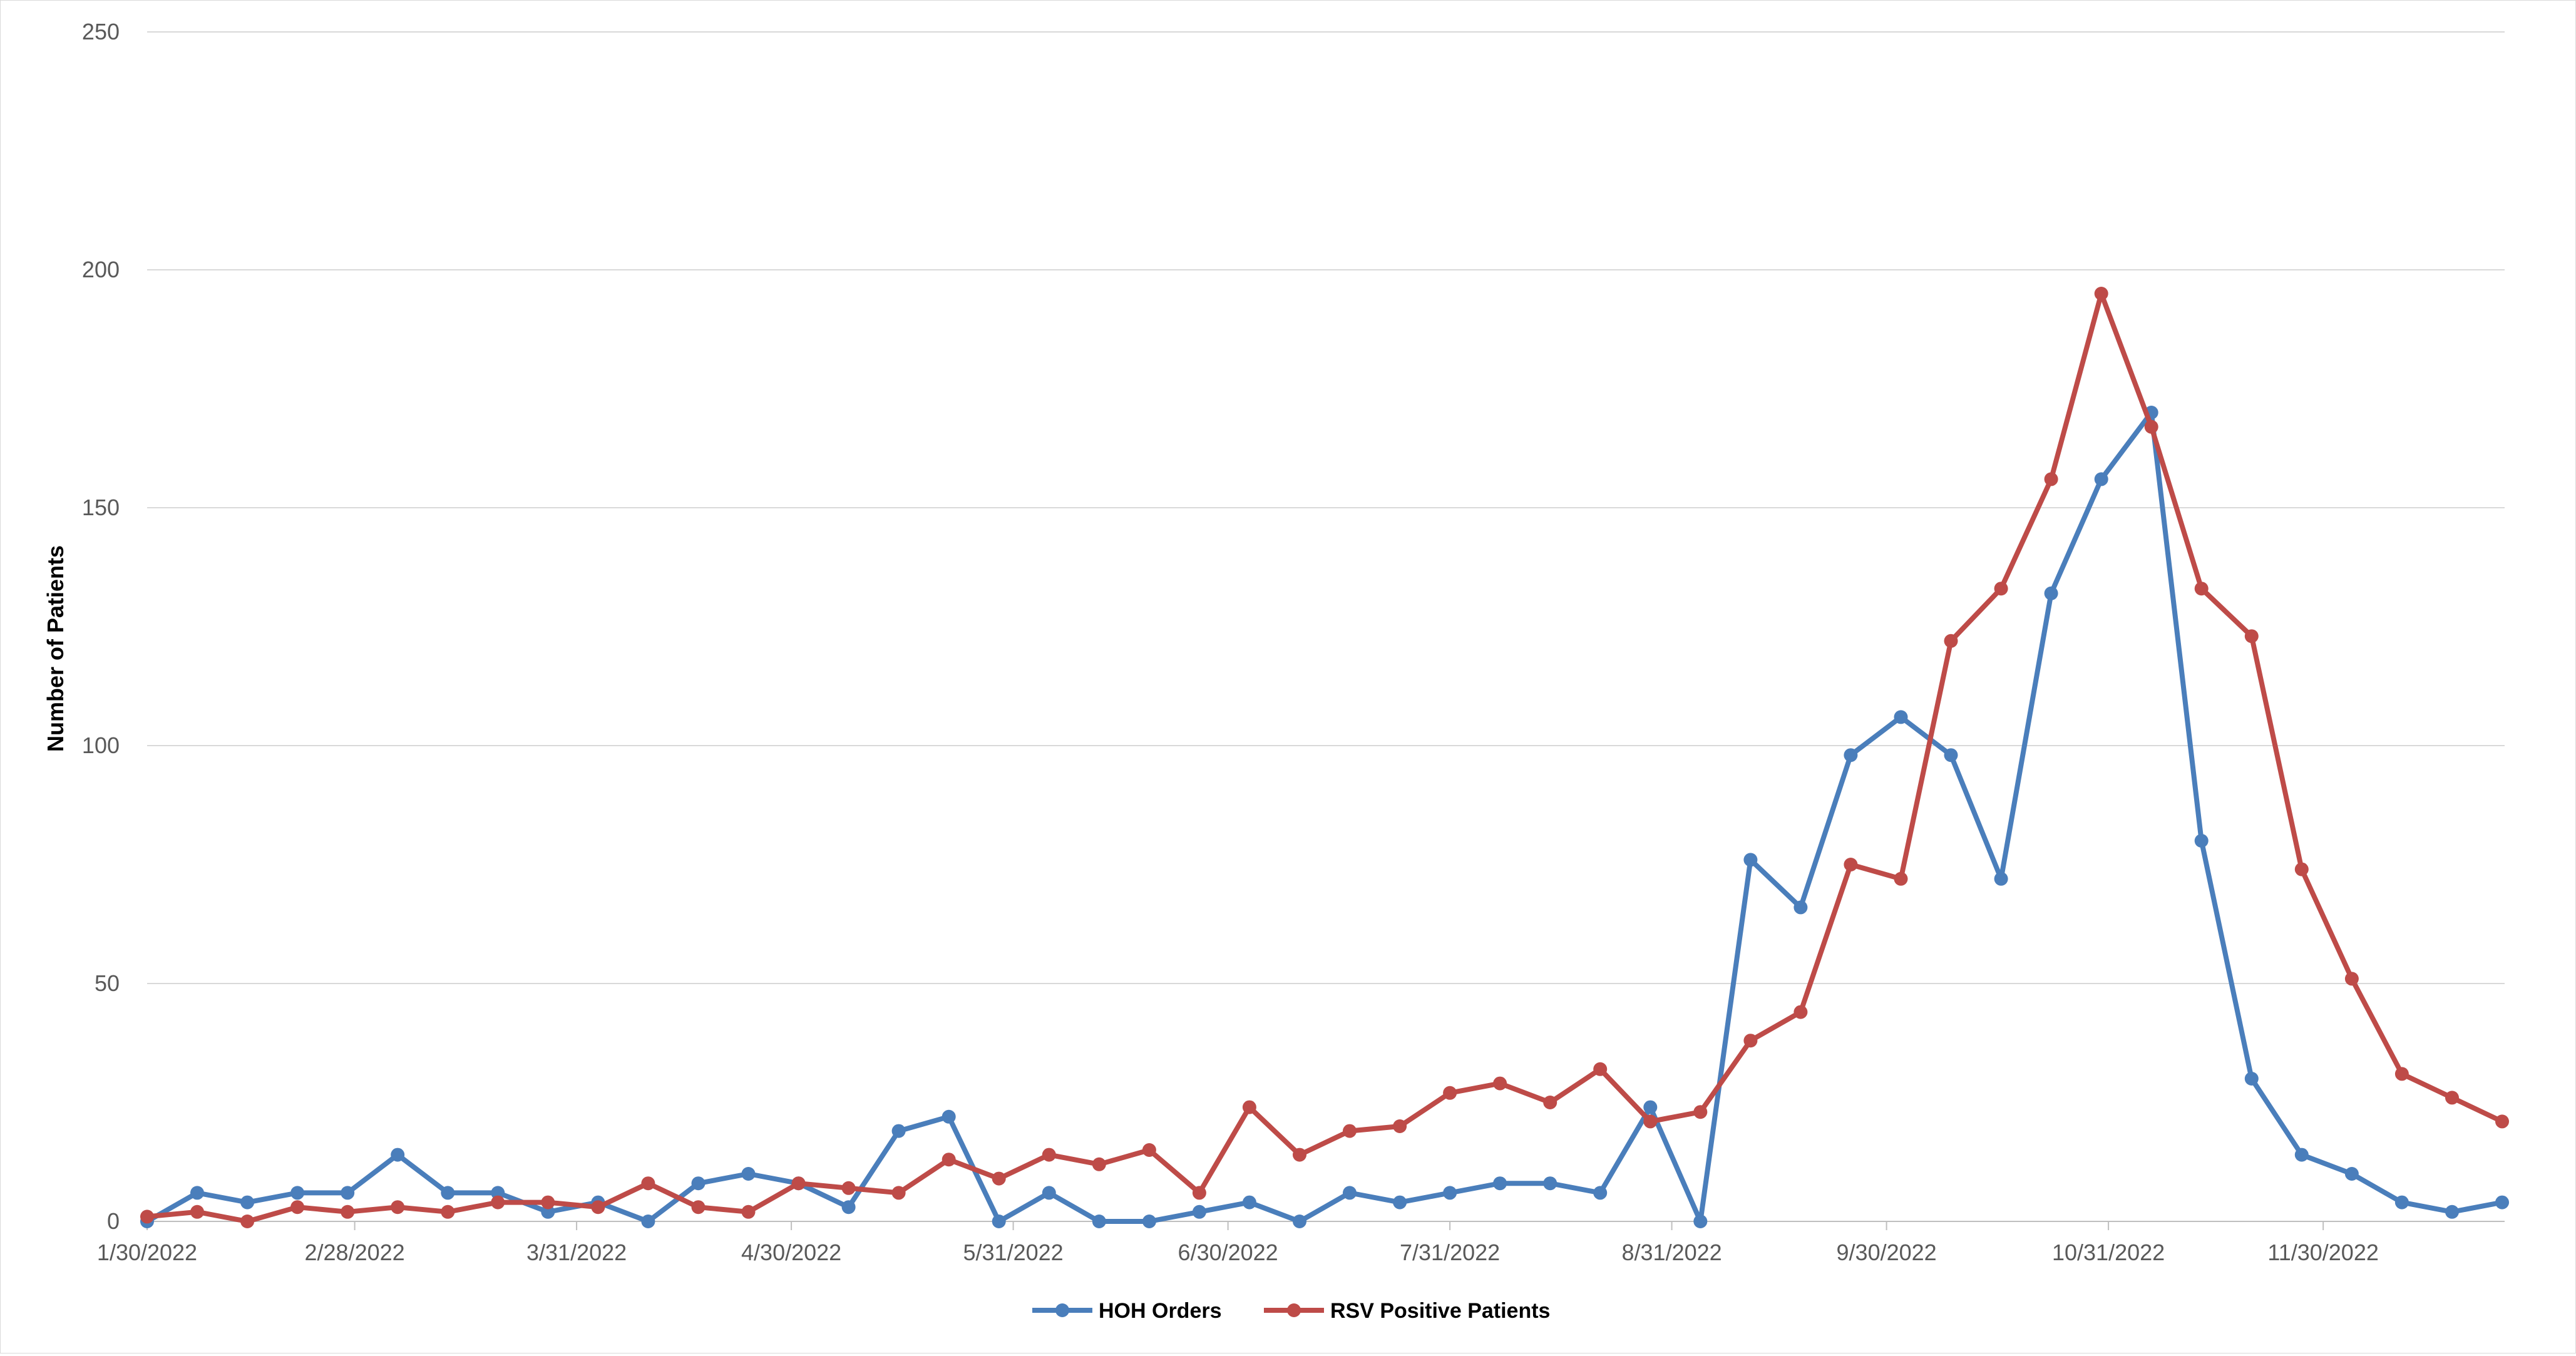 The image size is (2576, 1356). Describe the element at coordinates (101, 269) in the screenshot. I see `y-tick-label: 200` at that location.